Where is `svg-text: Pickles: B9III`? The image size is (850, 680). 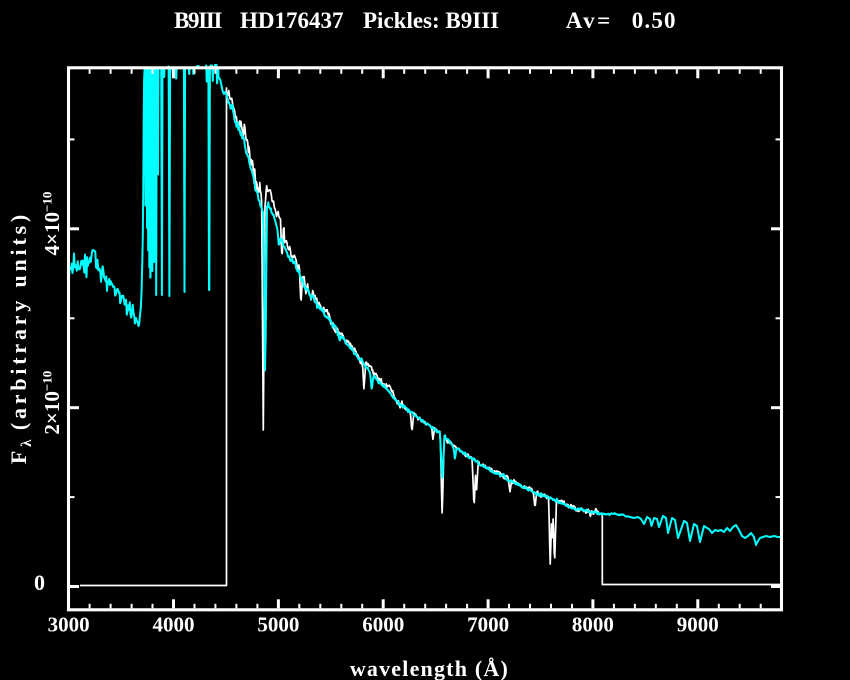
svg-text: Pickles: B9III is located at coordinates (431, 20).